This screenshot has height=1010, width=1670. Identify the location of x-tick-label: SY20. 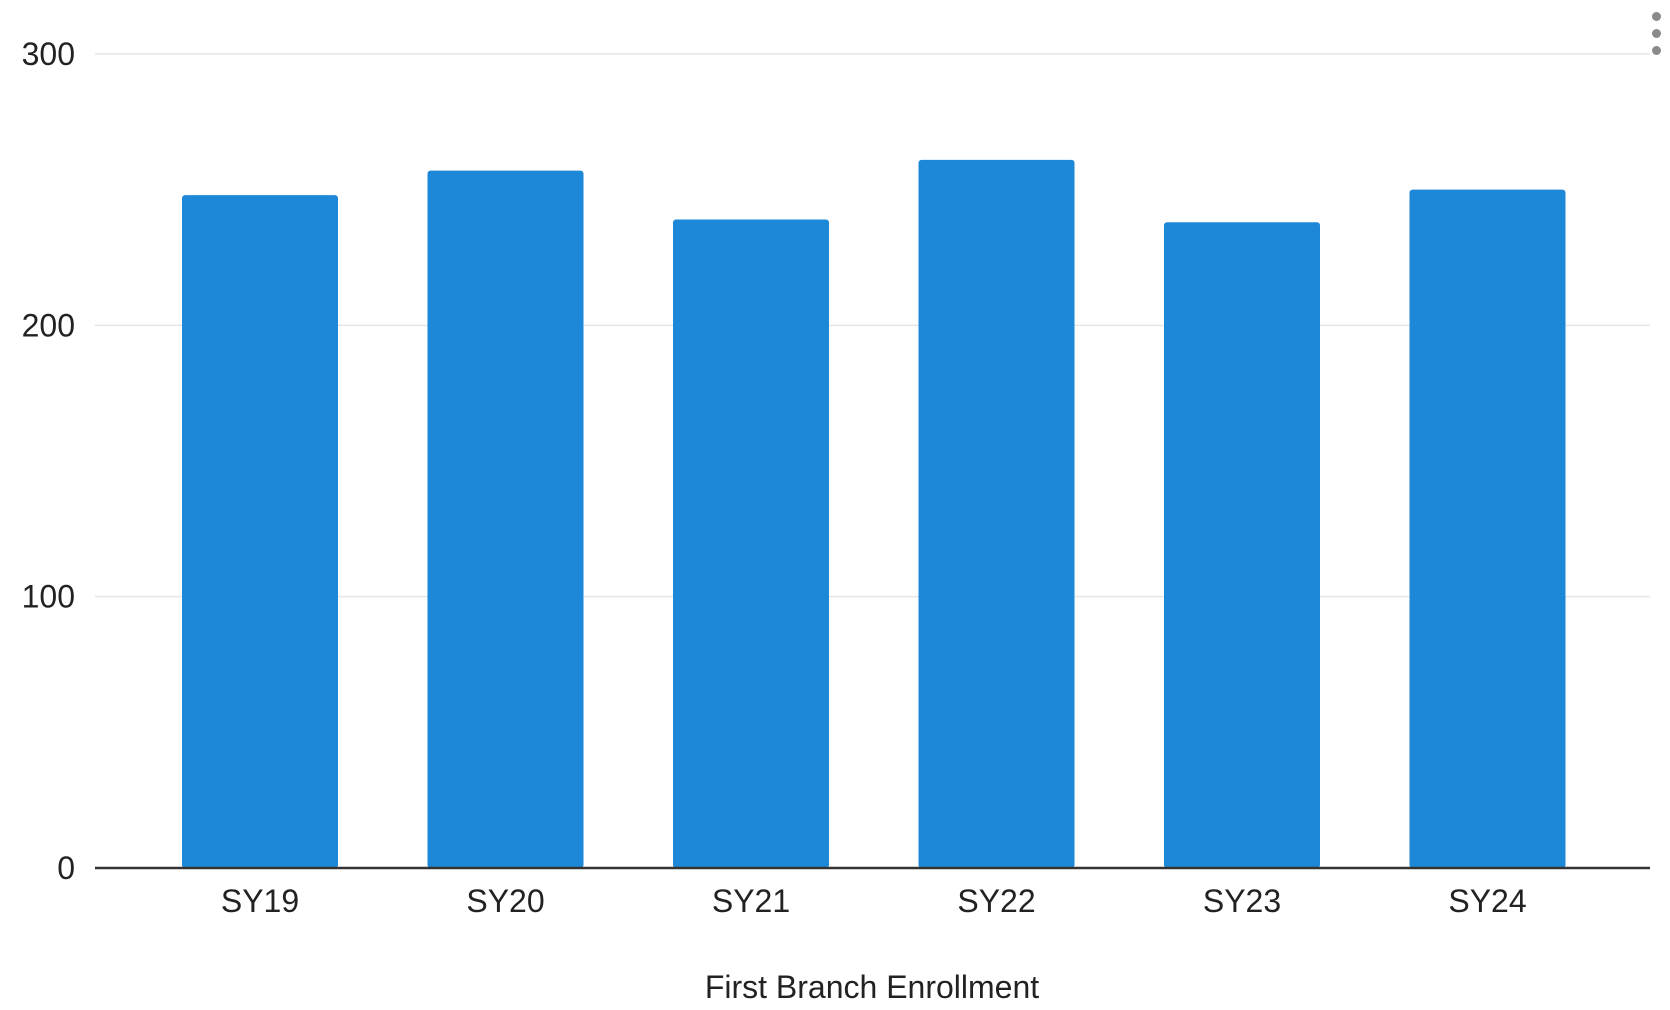
(505, 901).